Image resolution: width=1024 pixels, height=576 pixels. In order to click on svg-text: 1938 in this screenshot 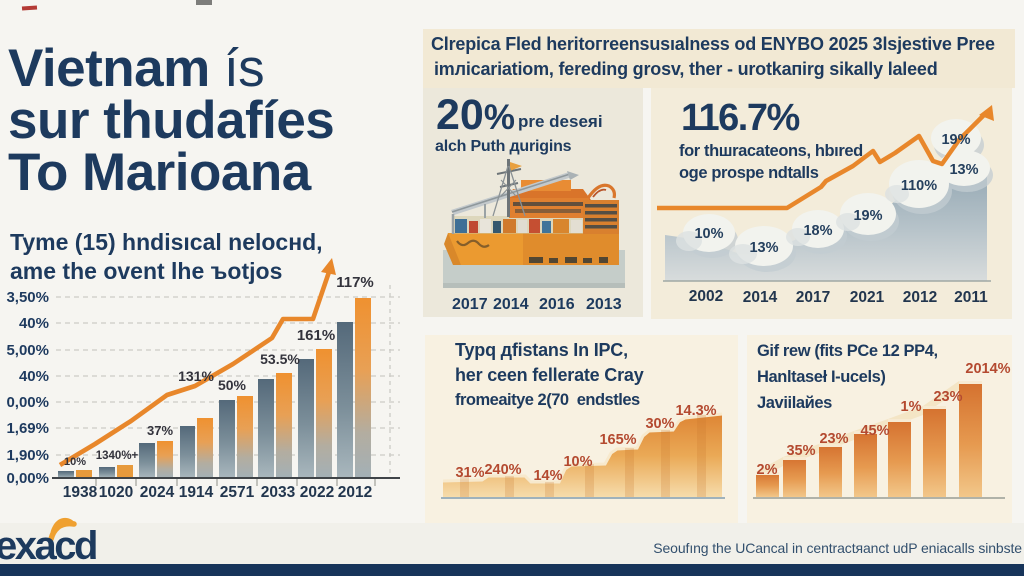, I will do `click(80, 492)`.